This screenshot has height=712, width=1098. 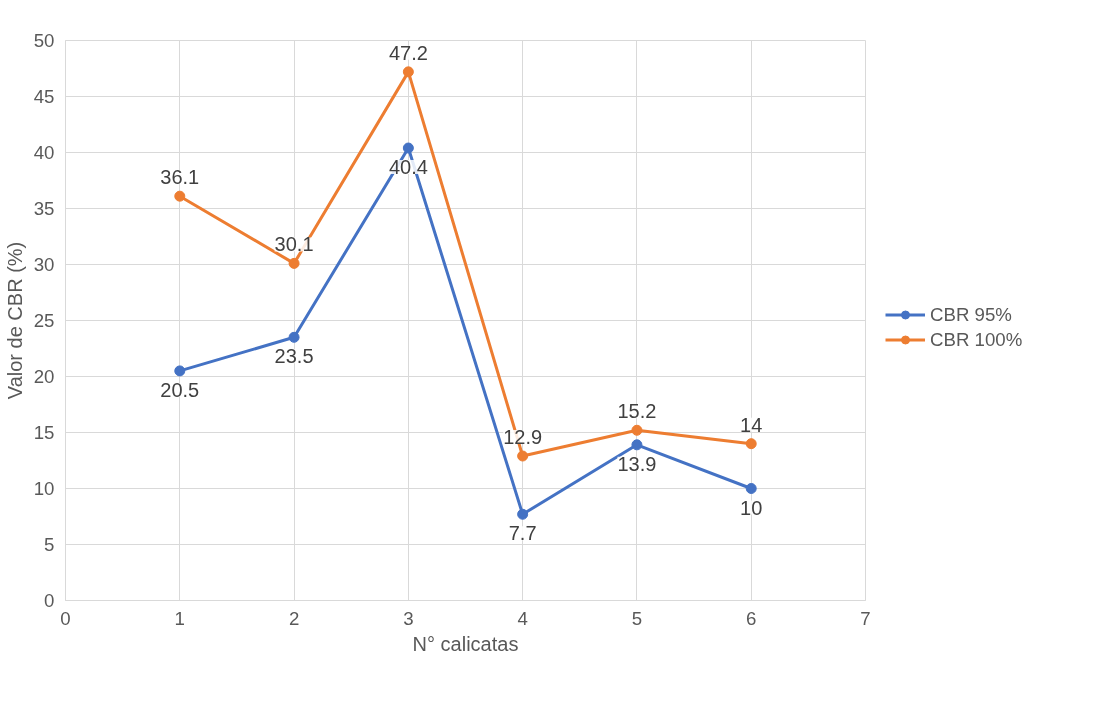 I want to click on y-tick-label: 35, so click(x=44, y=208).